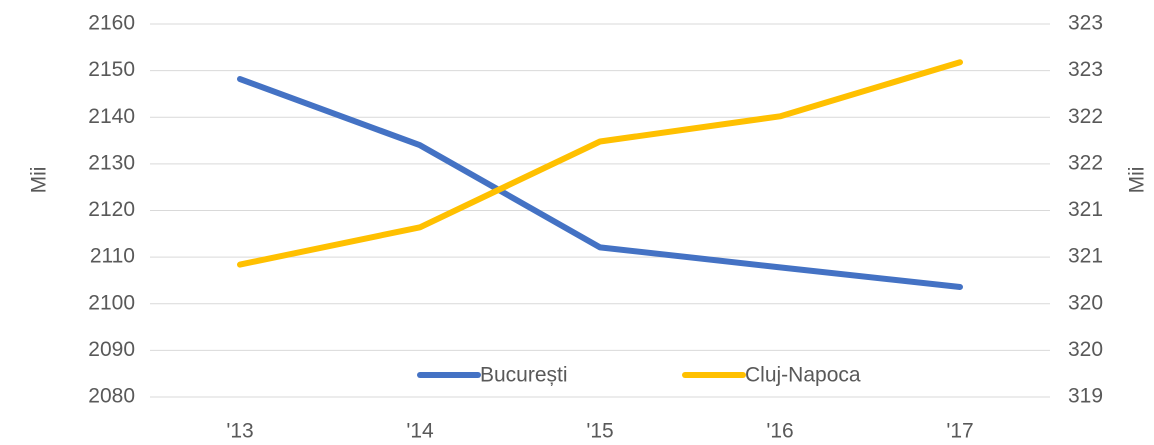 The image size is (1154, 445). Describe the element at coordinates (959, 431) in the screenshot. I see `x-tick-label: '17` at that location.